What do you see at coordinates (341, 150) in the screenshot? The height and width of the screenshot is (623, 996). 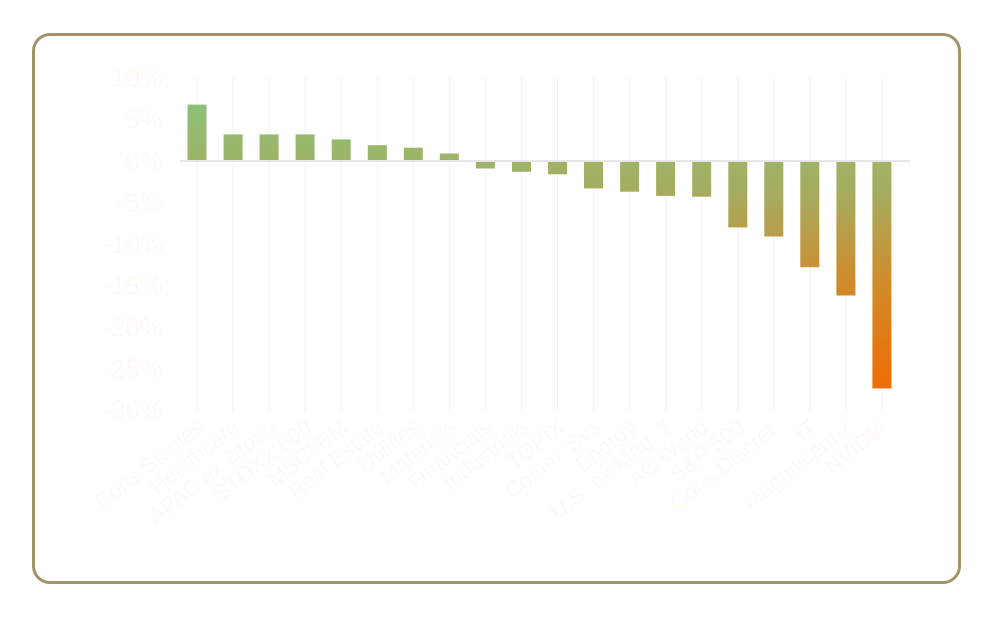 I see `bar-msci-em` at bounding box center [341, 150].